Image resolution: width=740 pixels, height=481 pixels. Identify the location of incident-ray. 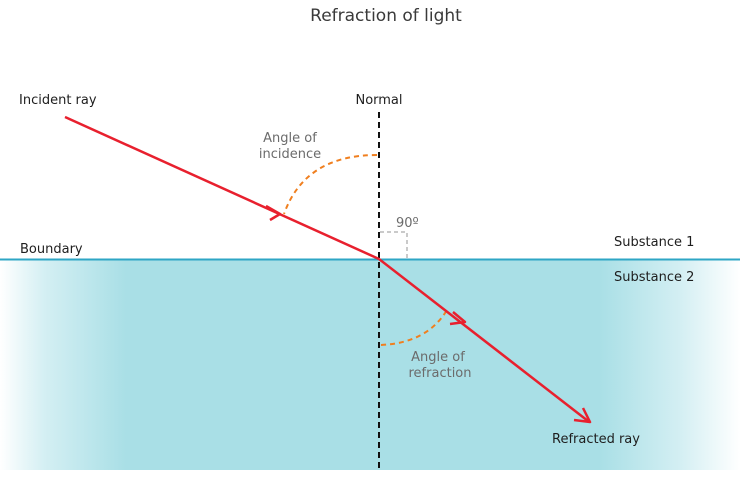
(222, 188).